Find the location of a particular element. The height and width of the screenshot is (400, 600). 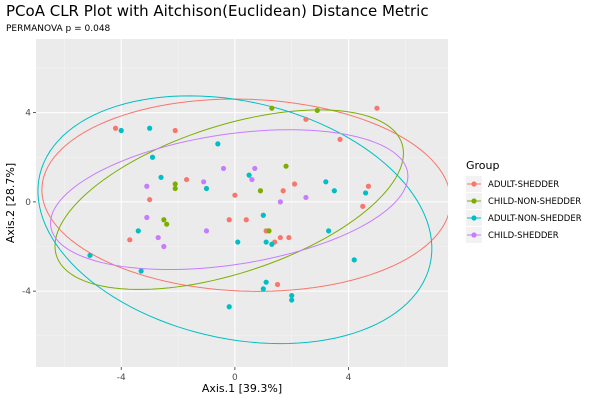

x-axis-ticks: -4 0 4 is located at coordinates (234, 375).